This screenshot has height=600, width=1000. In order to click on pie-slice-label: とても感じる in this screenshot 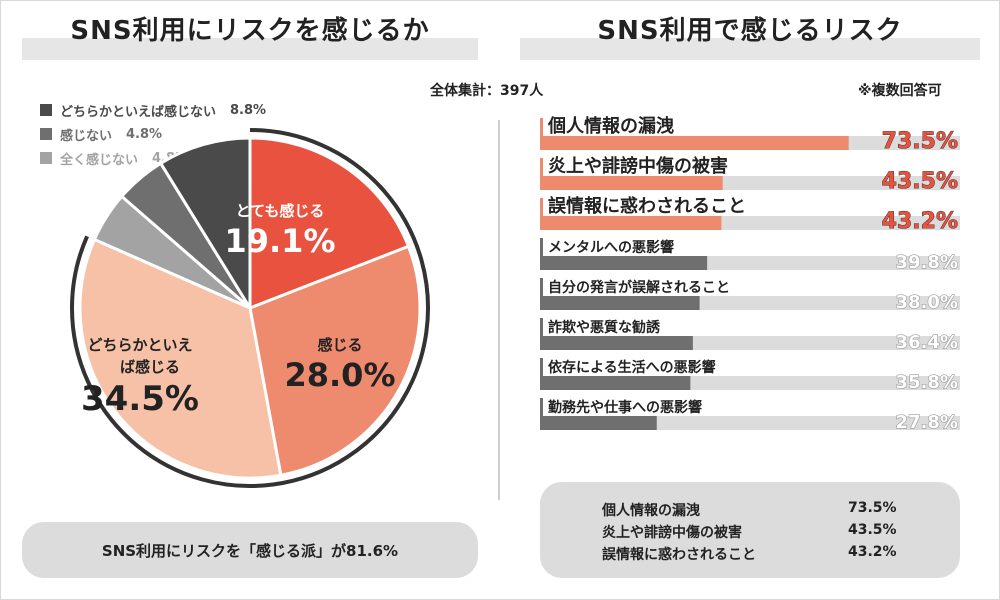, I will do `click(280, 211)`.